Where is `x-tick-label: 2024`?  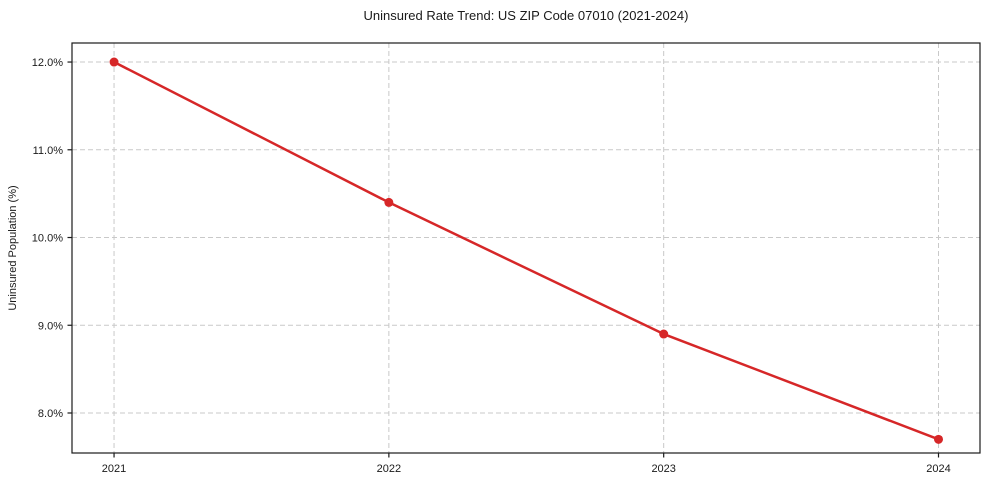 x-tick-label: 2024 is located at coordinates (938, 469).